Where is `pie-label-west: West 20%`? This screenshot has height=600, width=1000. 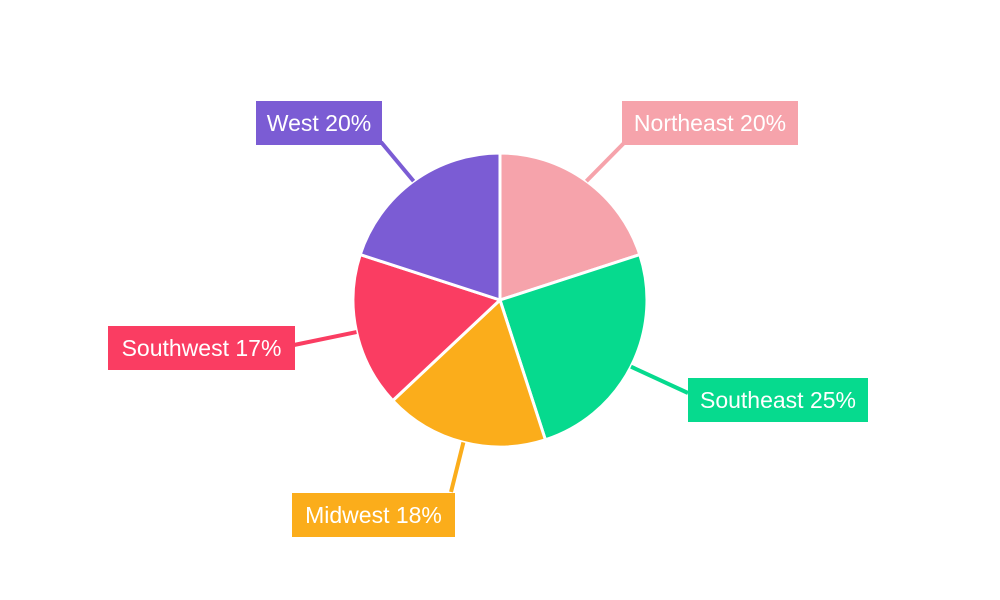
pie-label-west: West 20% is located at coordinates (319, 123).